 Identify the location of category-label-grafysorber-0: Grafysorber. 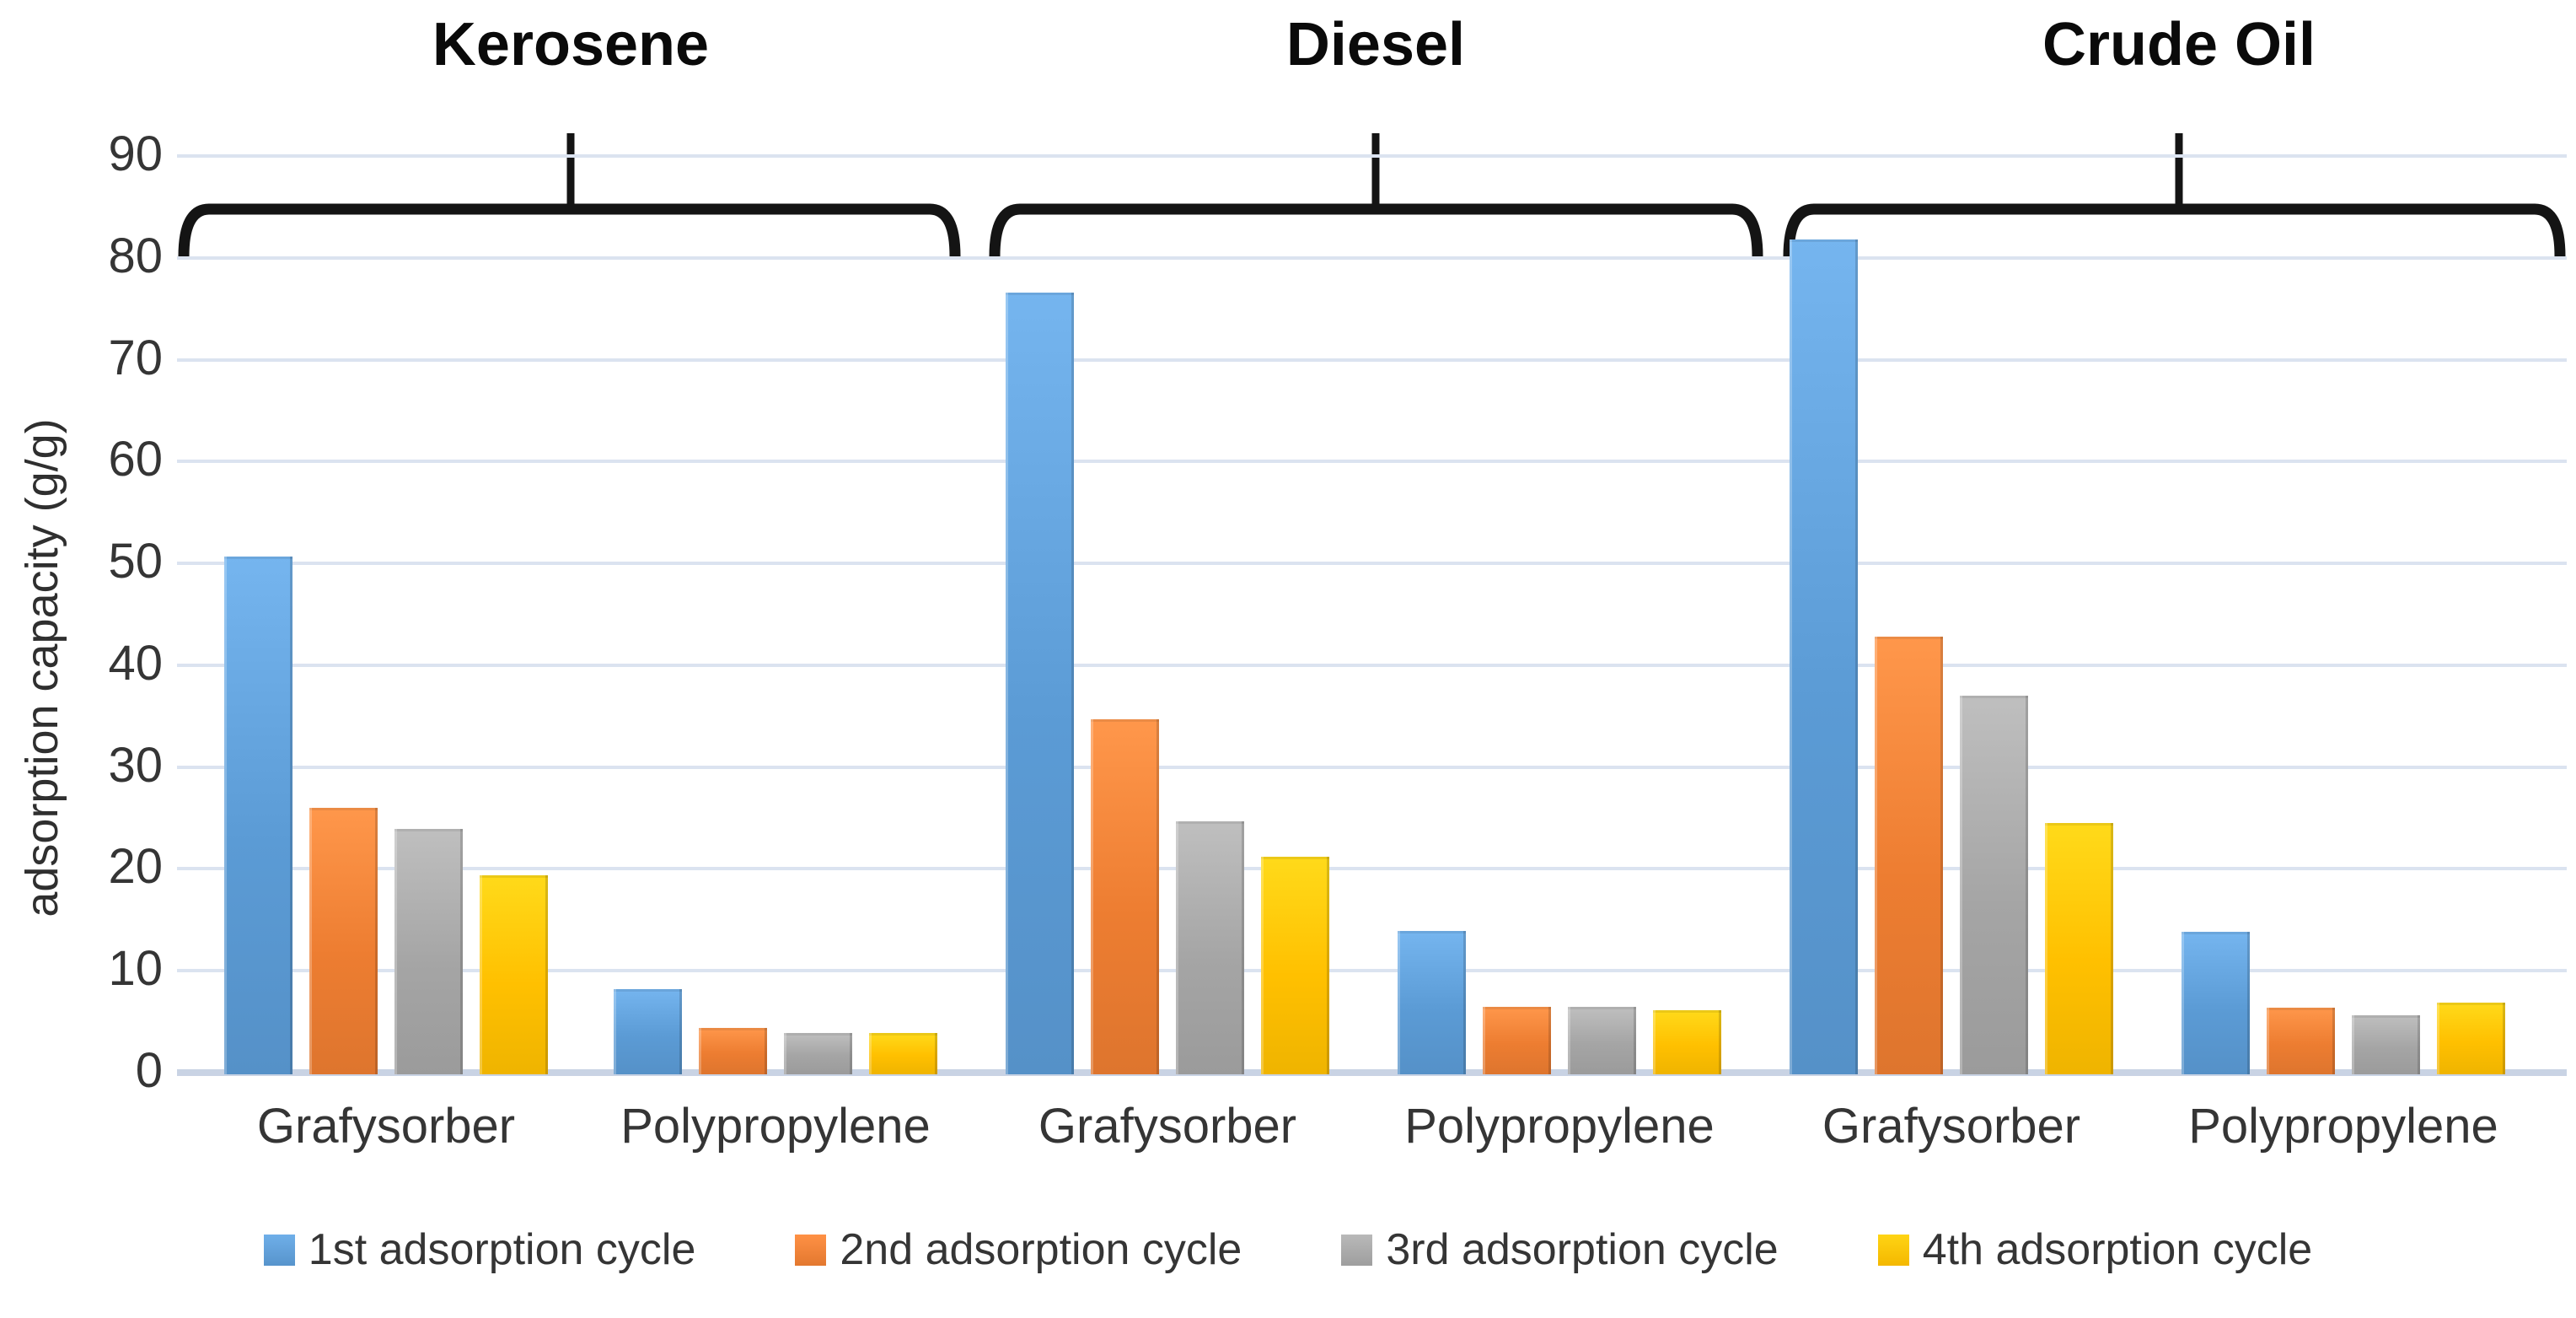
(386, 1126).